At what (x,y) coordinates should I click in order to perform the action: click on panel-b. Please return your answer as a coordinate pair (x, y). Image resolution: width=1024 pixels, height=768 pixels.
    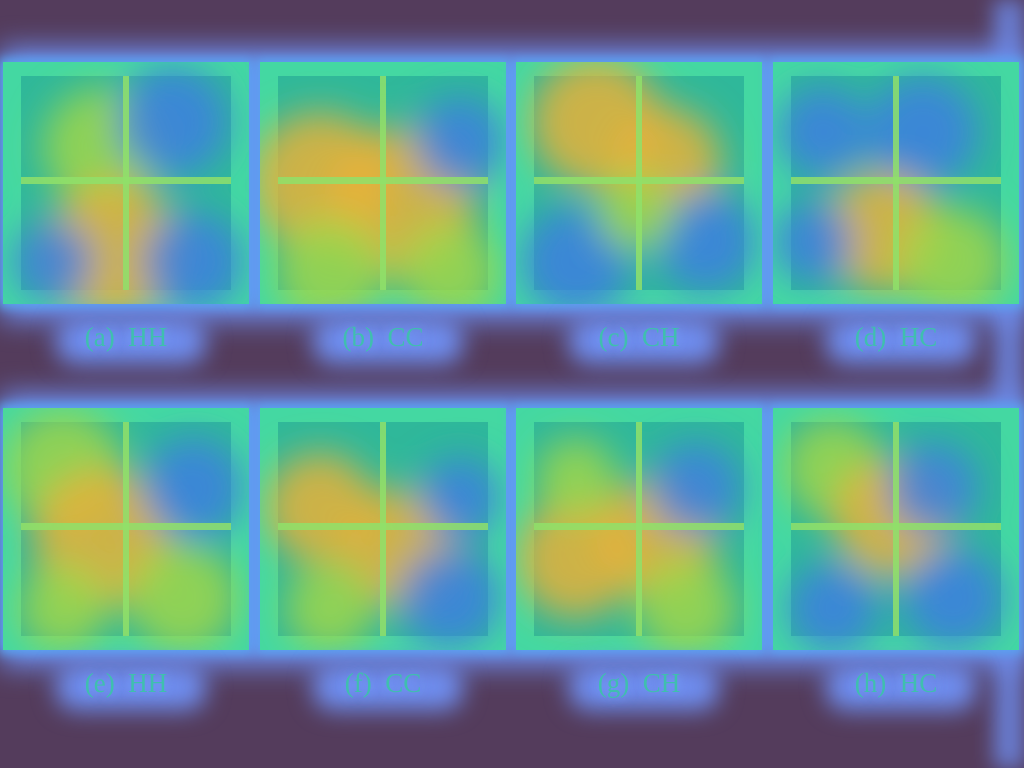
    Looking at the image, I should click on (383, 183).